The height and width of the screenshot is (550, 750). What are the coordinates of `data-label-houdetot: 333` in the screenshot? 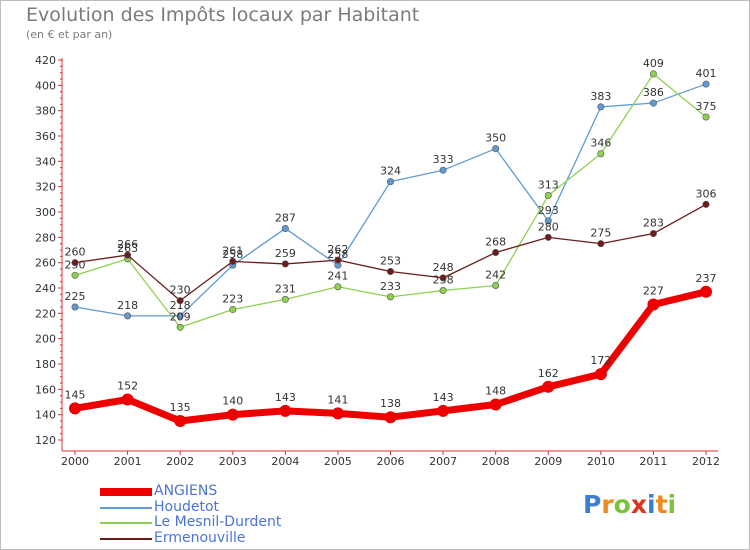 It's located at (443, 159).